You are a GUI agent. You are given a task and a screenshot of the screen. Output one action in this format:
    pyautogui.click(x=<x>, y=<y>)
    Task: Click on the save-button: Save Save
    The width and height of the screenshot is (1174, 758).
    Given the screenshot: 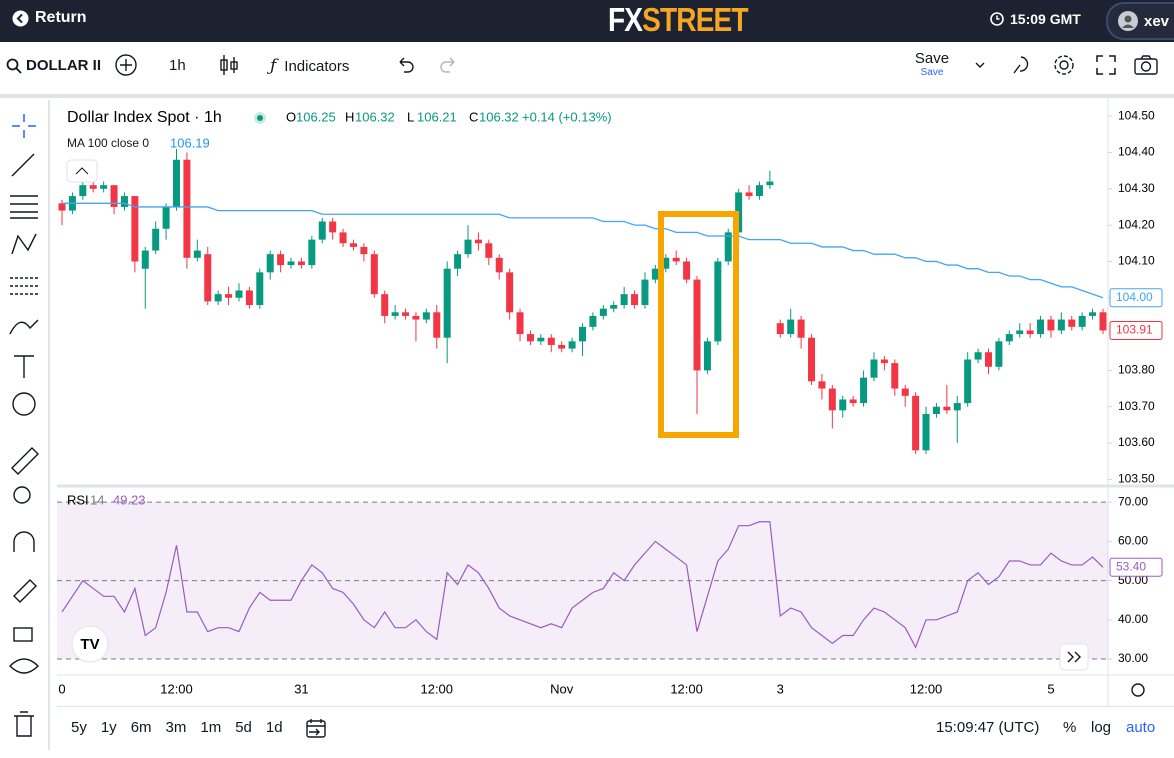 What is the action you would take?
    pyautogui.click(x=932, y=64)
    